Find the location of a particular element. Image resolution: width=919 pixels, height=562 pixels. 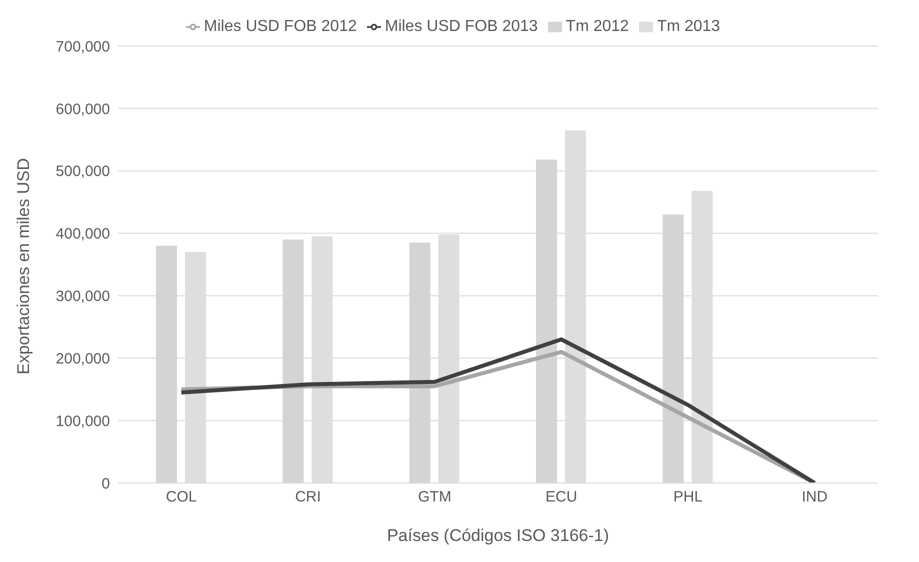

y-tick-label: 500,000 is located at coordinates (83, 171).